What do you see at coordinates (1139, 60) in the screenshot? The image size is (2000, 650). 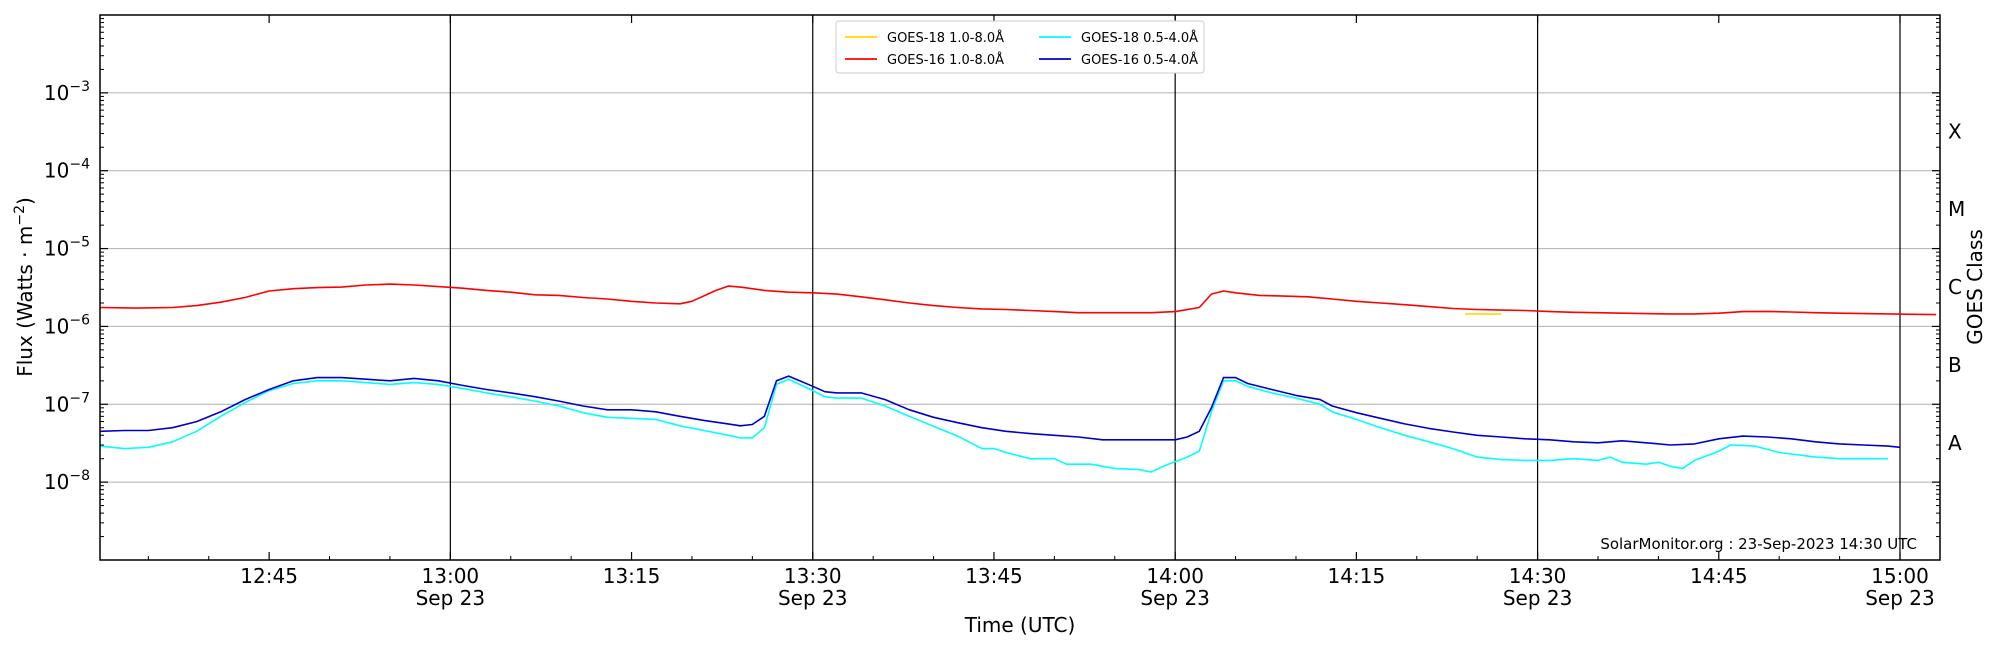 I see `legend-label: GOES-16 0.5-4.0Å` at bounding box center [1139, 60].